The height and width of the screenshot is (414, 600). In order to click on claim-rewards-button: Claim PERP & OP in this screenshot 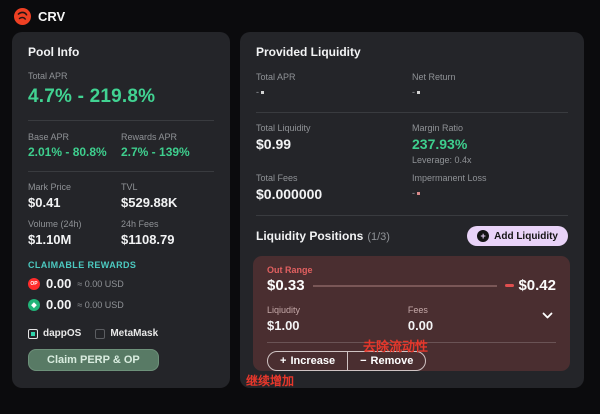, I will do `click(93, 360)`.